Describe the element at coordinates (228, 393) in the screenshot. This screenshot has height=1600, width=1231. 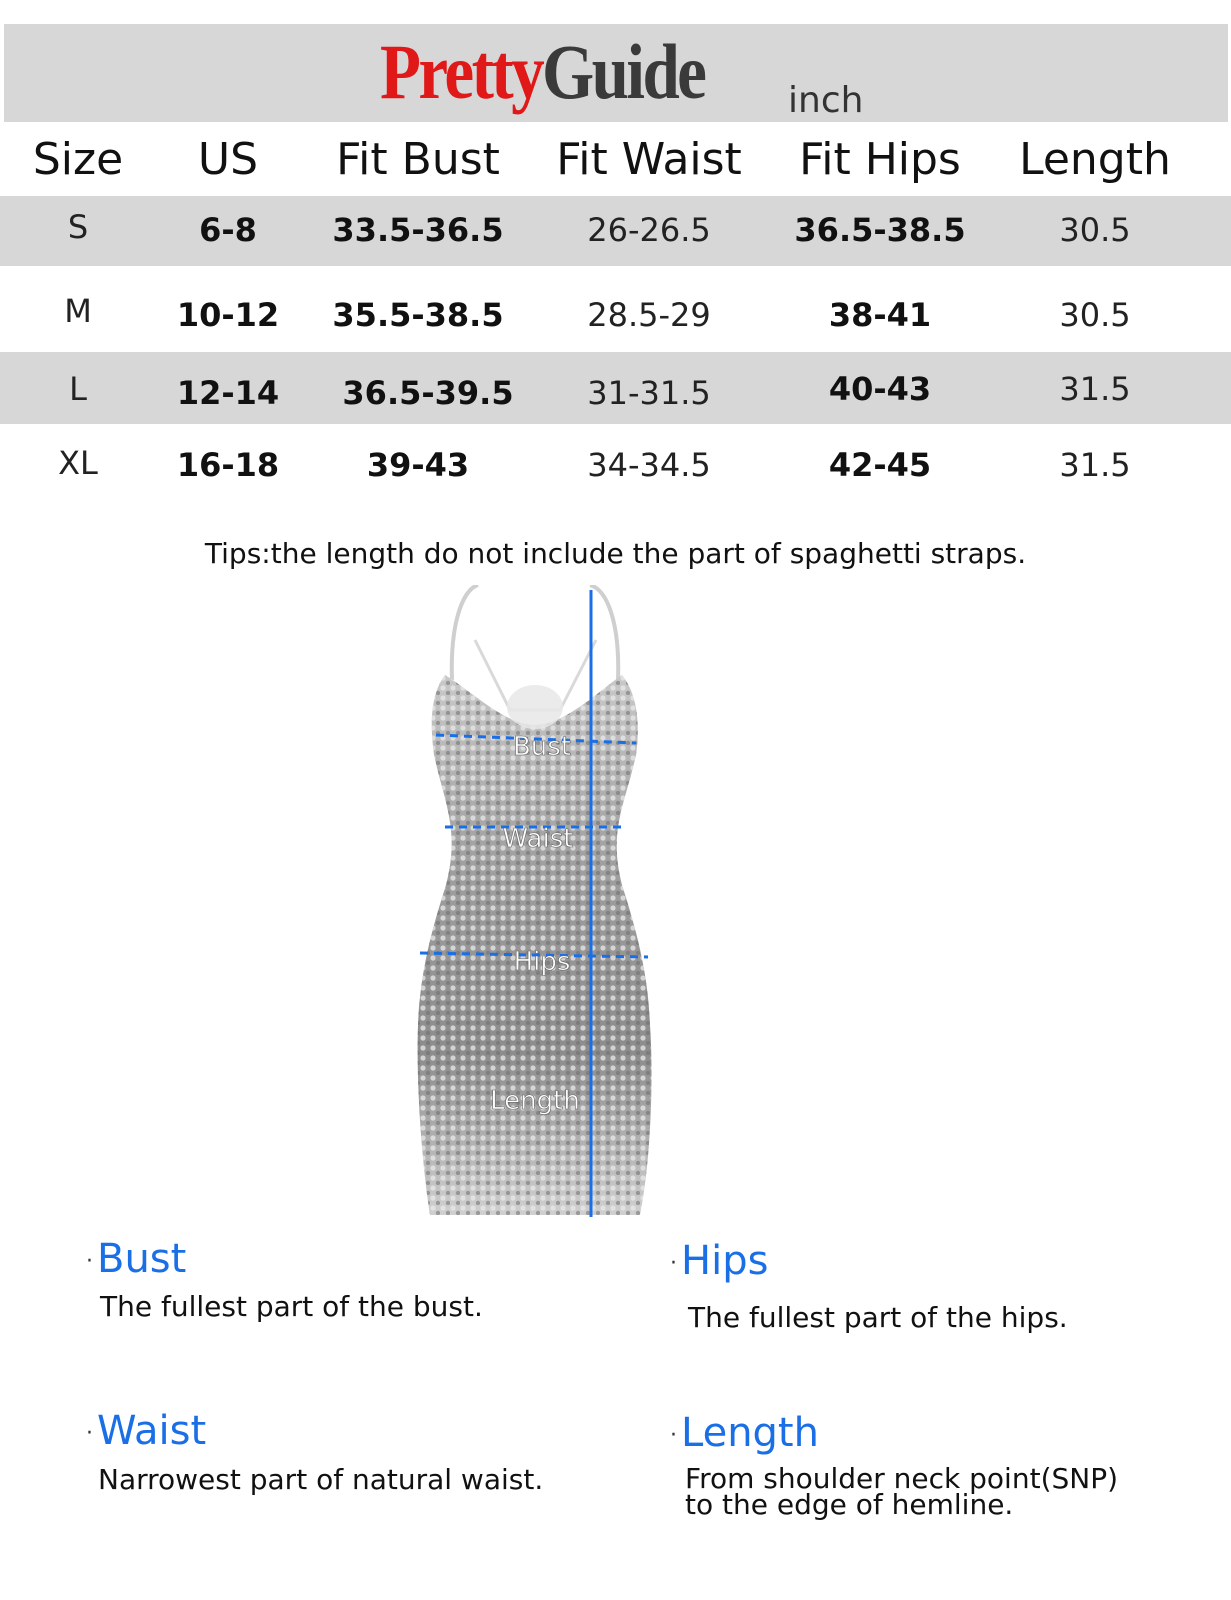
I see `cell-us: 12-14` at that location.